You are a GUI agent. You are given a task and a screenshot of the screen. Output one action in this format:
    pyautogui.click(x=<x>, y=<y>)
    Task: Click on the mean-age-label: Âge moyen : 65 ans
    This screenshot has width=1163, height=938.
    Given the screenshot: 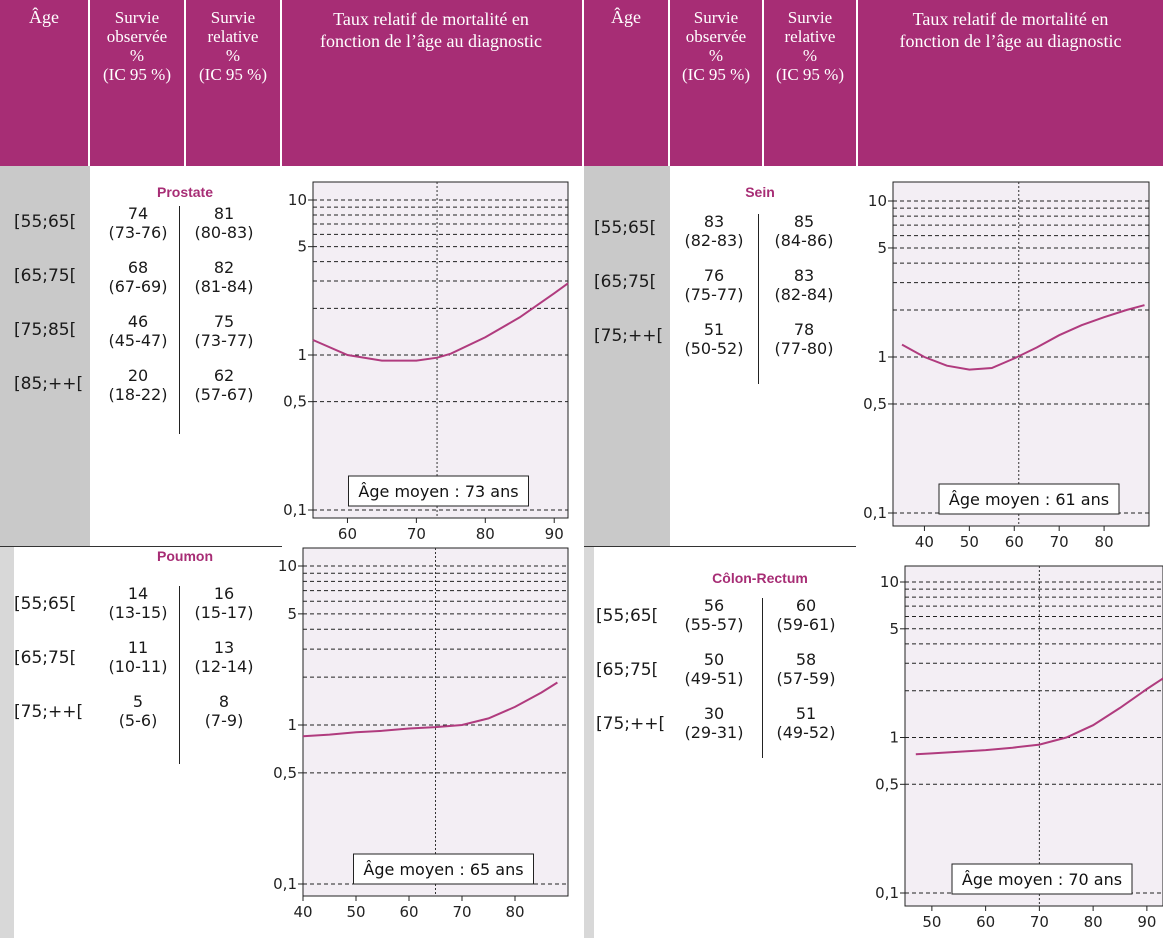 What is the action you would take?
    pyautogui.click(x=443, y=869)
    